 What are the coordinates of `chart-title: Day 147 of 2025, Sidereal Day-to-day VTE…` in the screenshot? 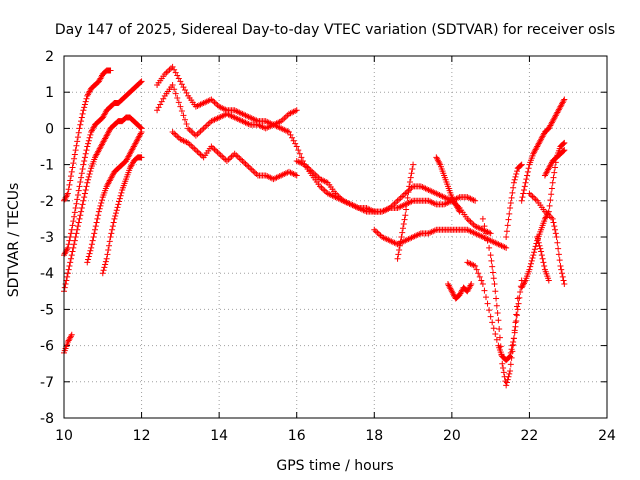 It's located at (335, 30).